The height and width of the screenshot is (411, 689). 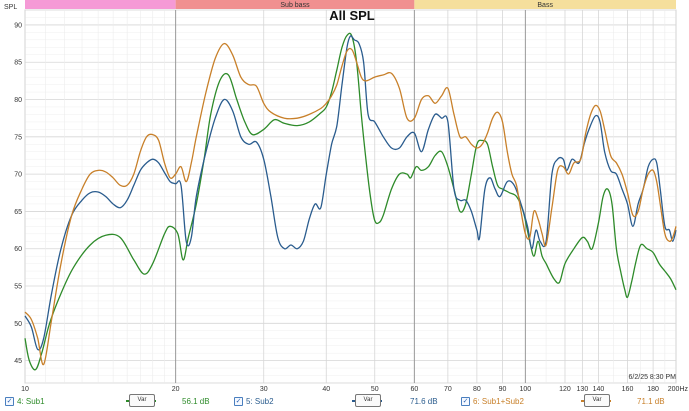 What do you see at coordinates (264, 389) in the screenshot?
I see `x-tick-label: 30` at bounding box center [264, 389].